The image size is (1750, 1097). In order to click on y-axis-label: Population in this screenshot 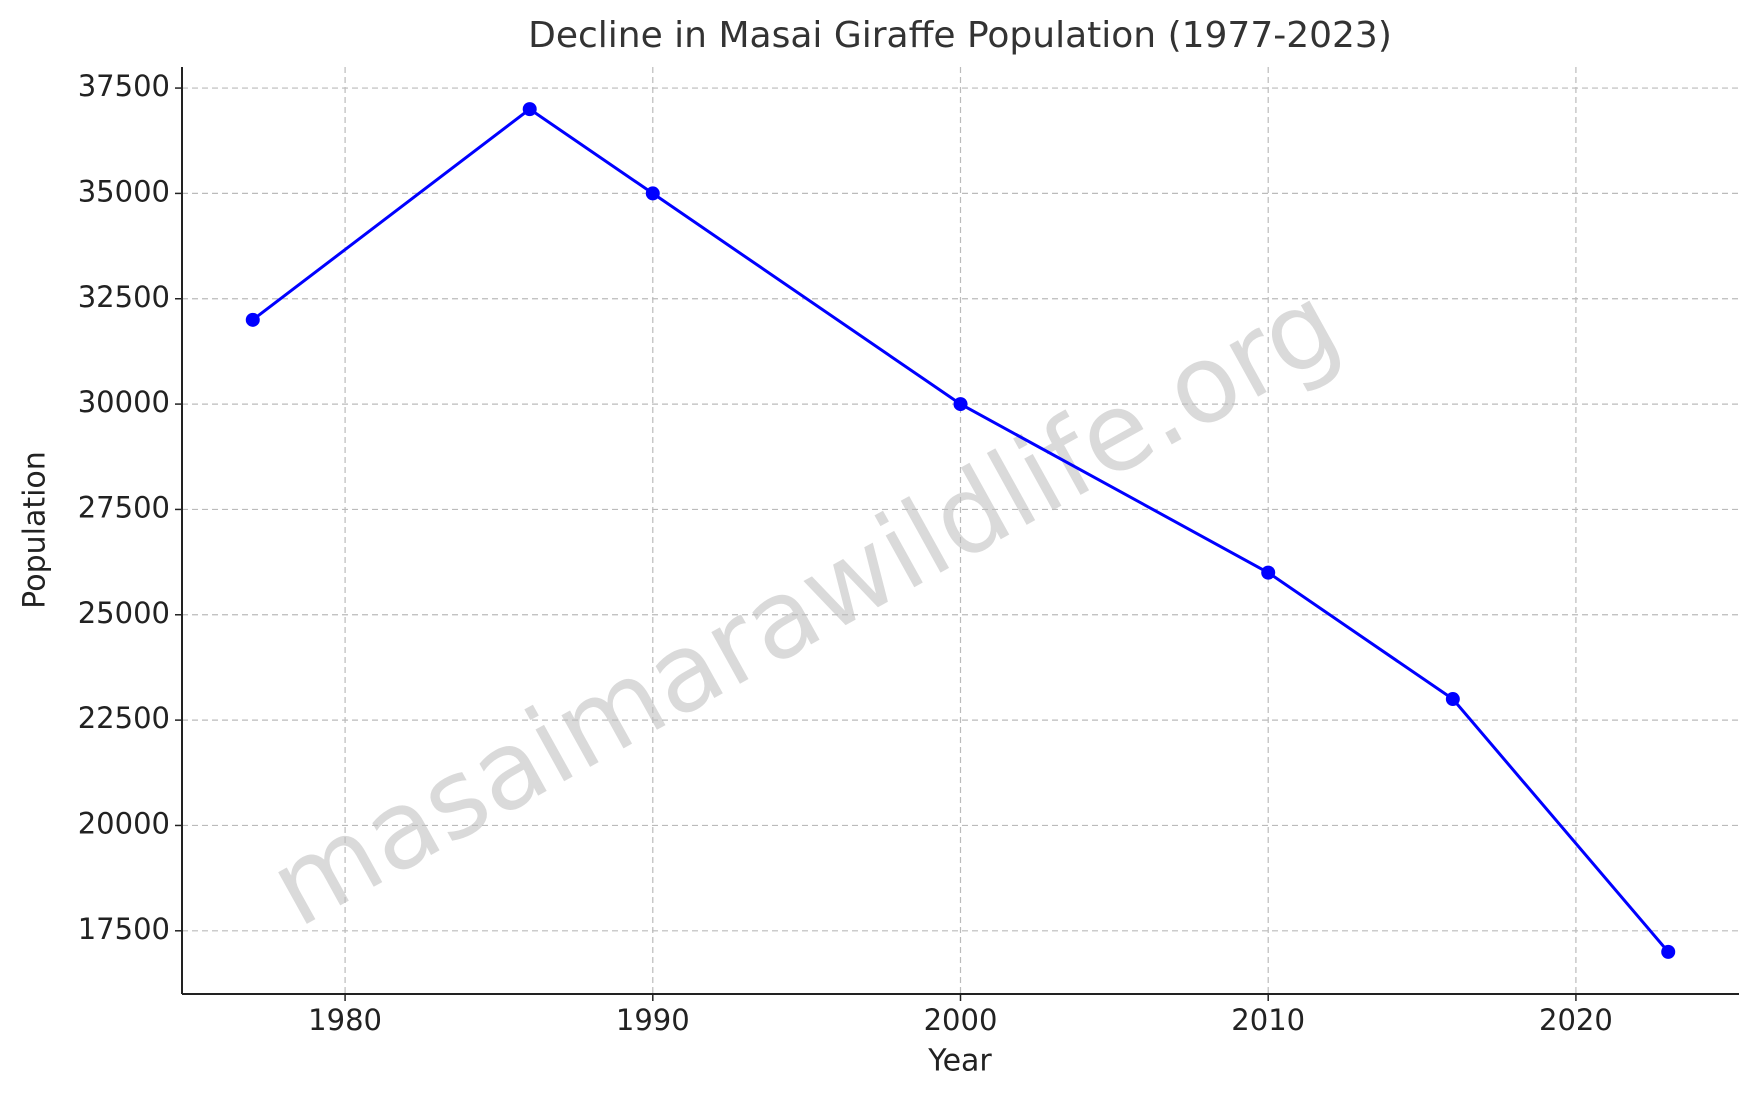, I will do `click(35, 530)`.